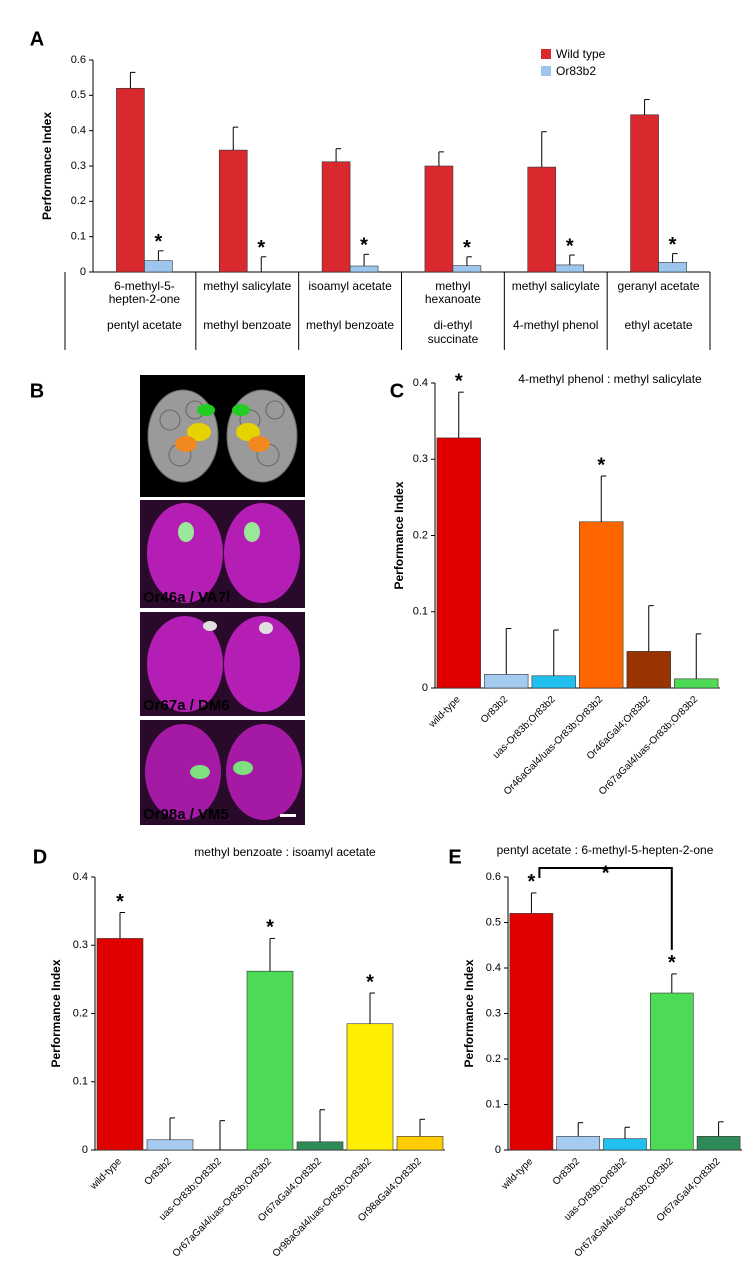  I want to click on panel-letter: E, so click(454, 857).